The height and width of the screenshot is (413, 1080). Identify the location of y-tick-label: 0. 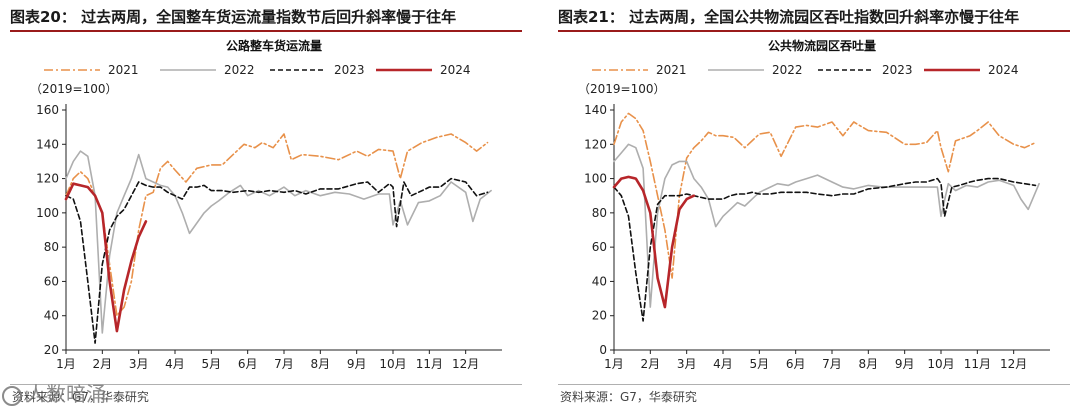
(603, 350).